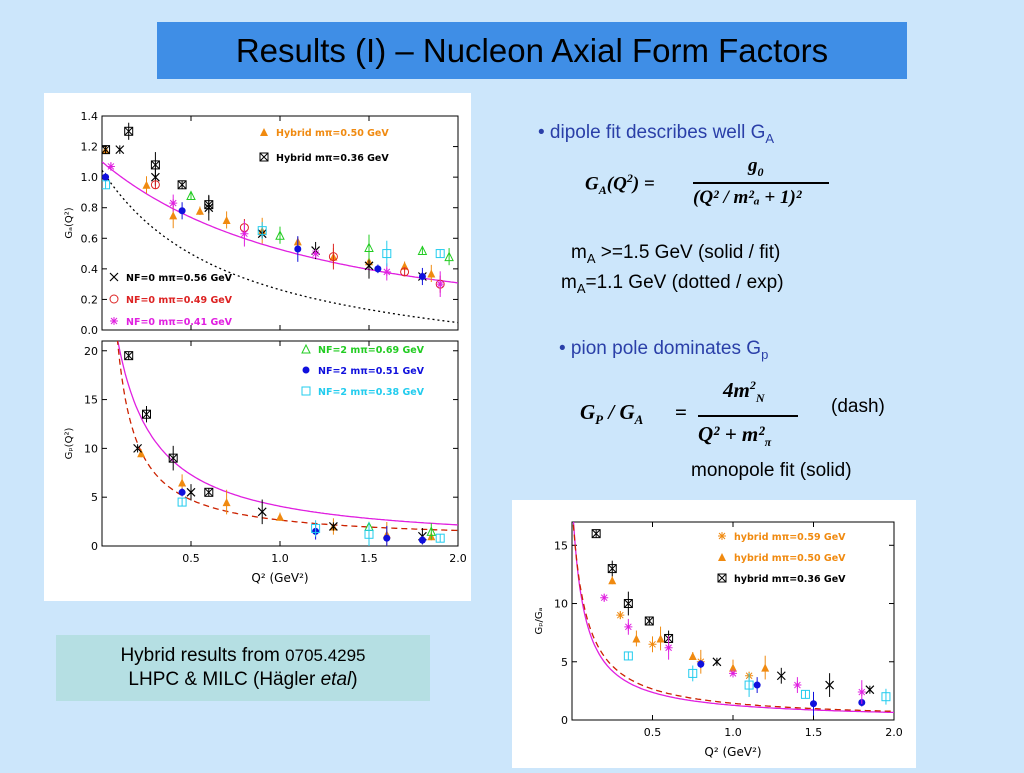 The image size is (1024, 773). What do you see at coordinates (179, 300) in the screenshot?
I see `legend-label: NF=0 mπ=0.49 GeV` at bounding box center [179, 300].